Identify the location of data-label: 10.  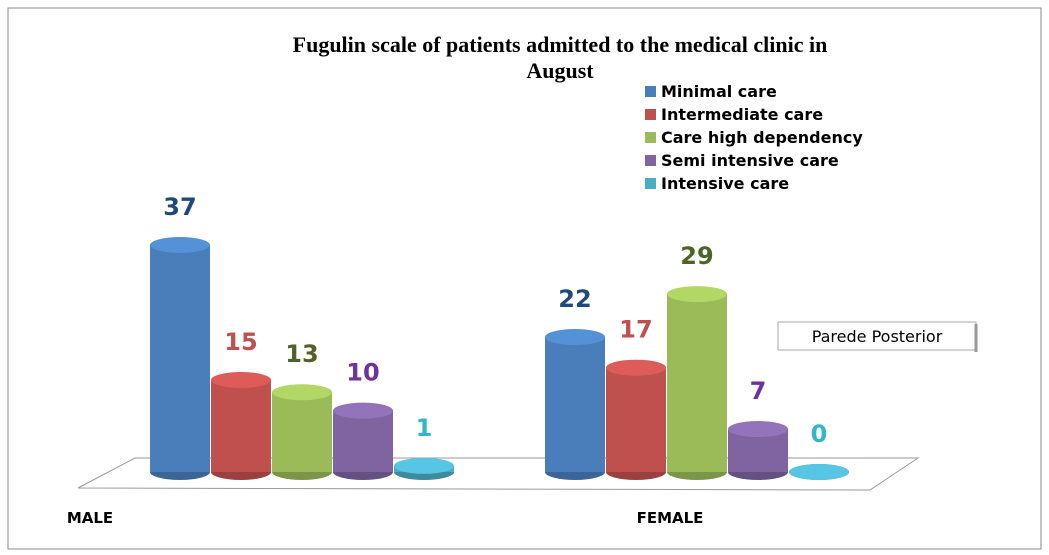
(362, 373).